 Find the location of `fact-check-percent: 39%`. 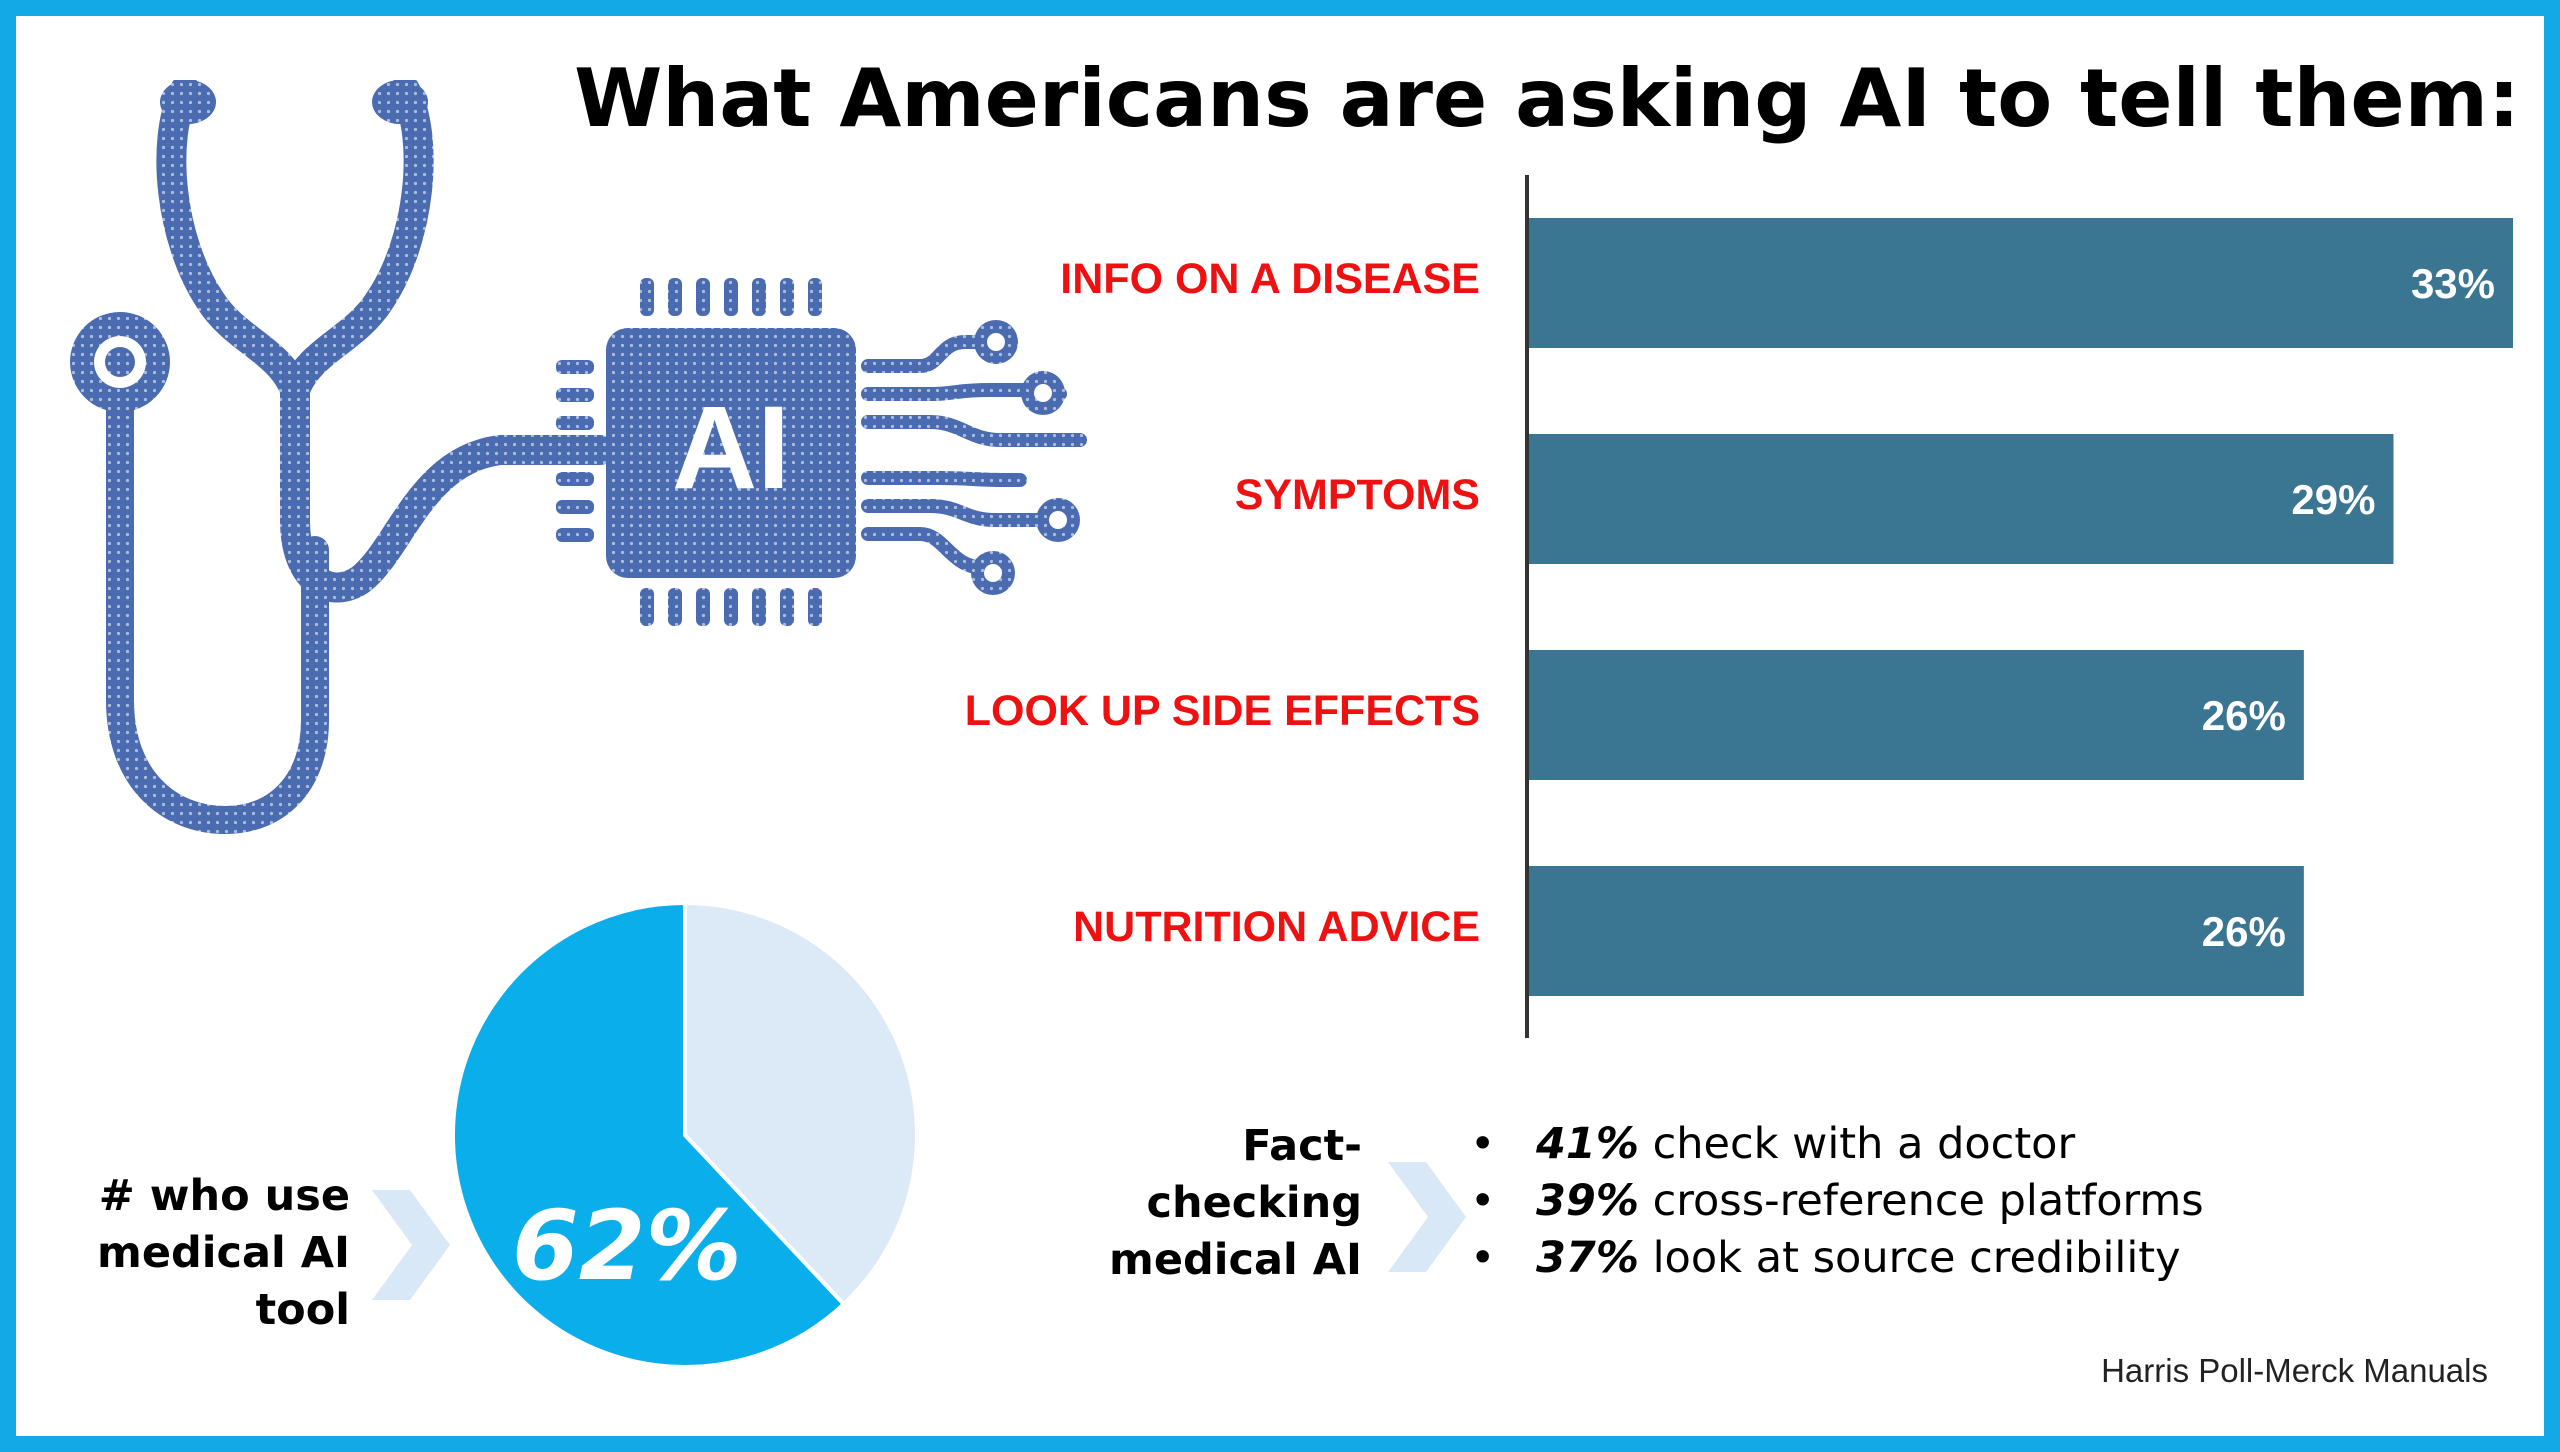

fact-check-percent: 39% is located at coordinates (1587, 1201).